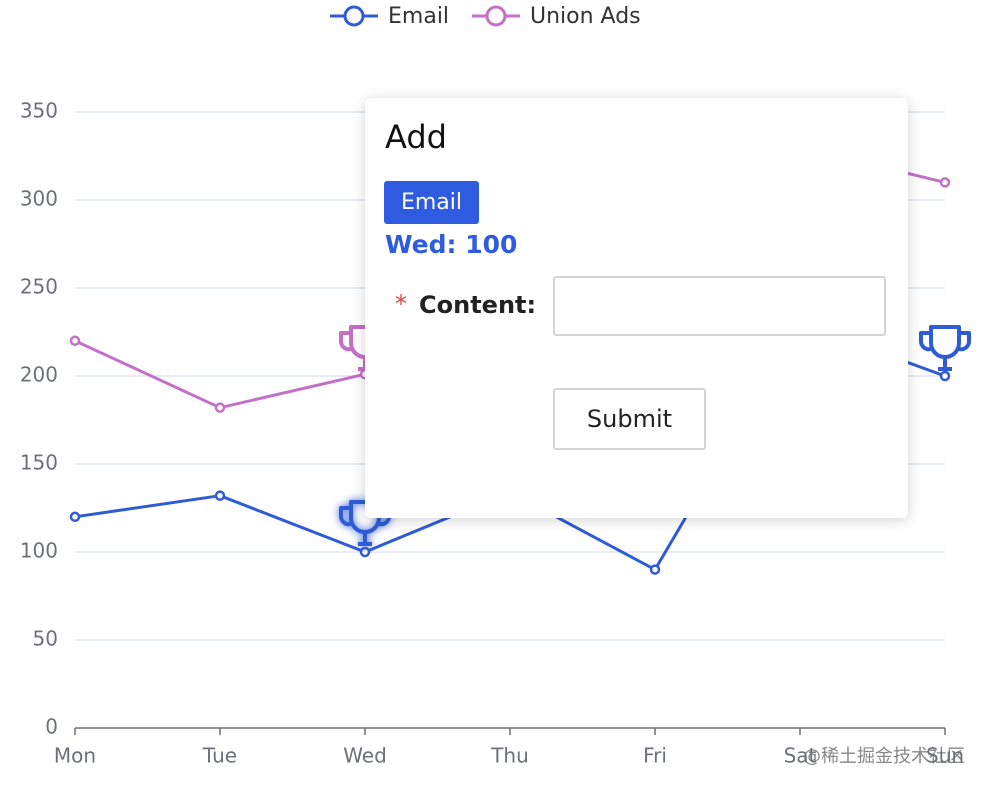 Image resolution: width=990 pixels, height=790 pixels. Describe the element at coordinates (431, 202) in the screenshot. I see `series-tag: Email` at that location.